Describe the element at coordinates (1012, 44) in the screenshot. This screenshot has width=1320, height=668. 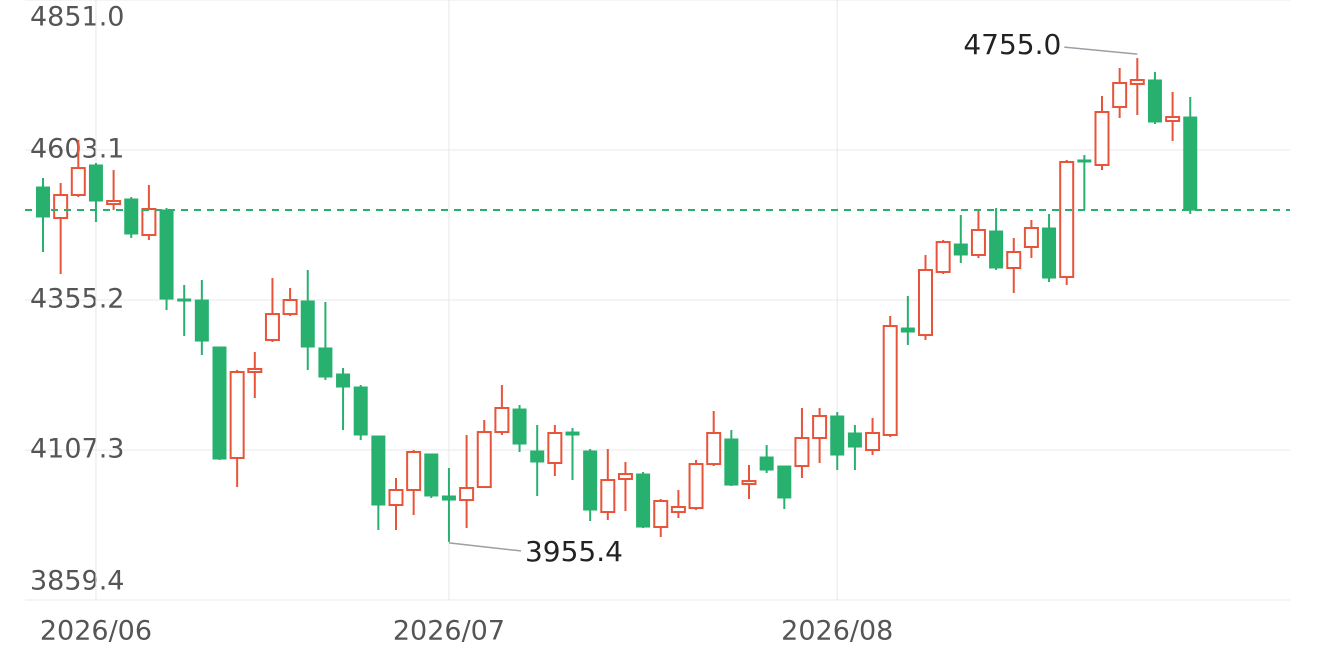
I see `annotation-label: 4755.0` at that location.